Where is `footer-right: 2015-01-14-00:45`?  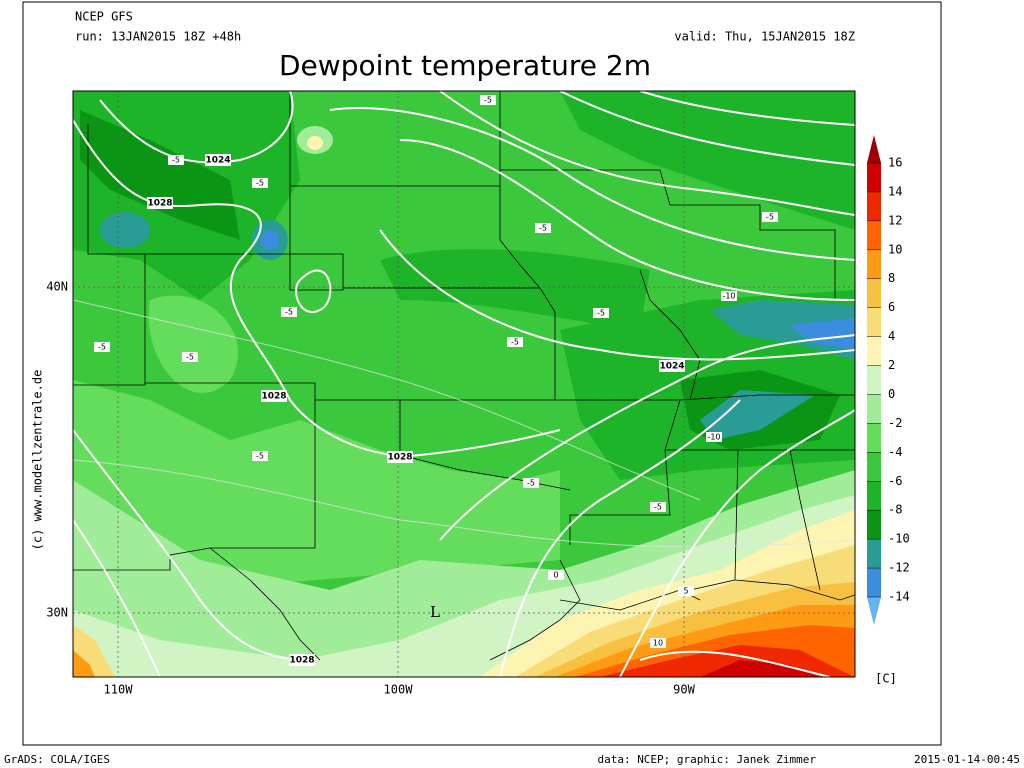
footer-right: 2015-01-14-00:45 is located at coordinates (967, 759).